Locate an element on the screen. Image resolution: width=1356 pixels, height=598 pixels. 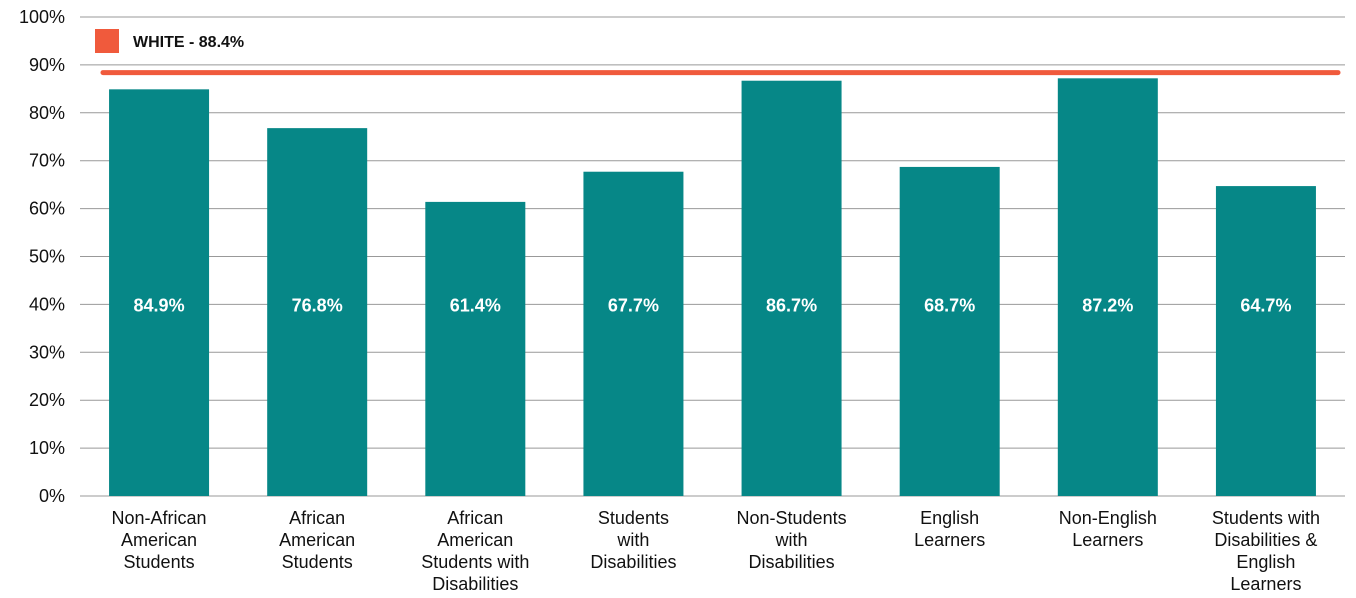
y-tick-label: 40% is located at coordinates (47, 304).